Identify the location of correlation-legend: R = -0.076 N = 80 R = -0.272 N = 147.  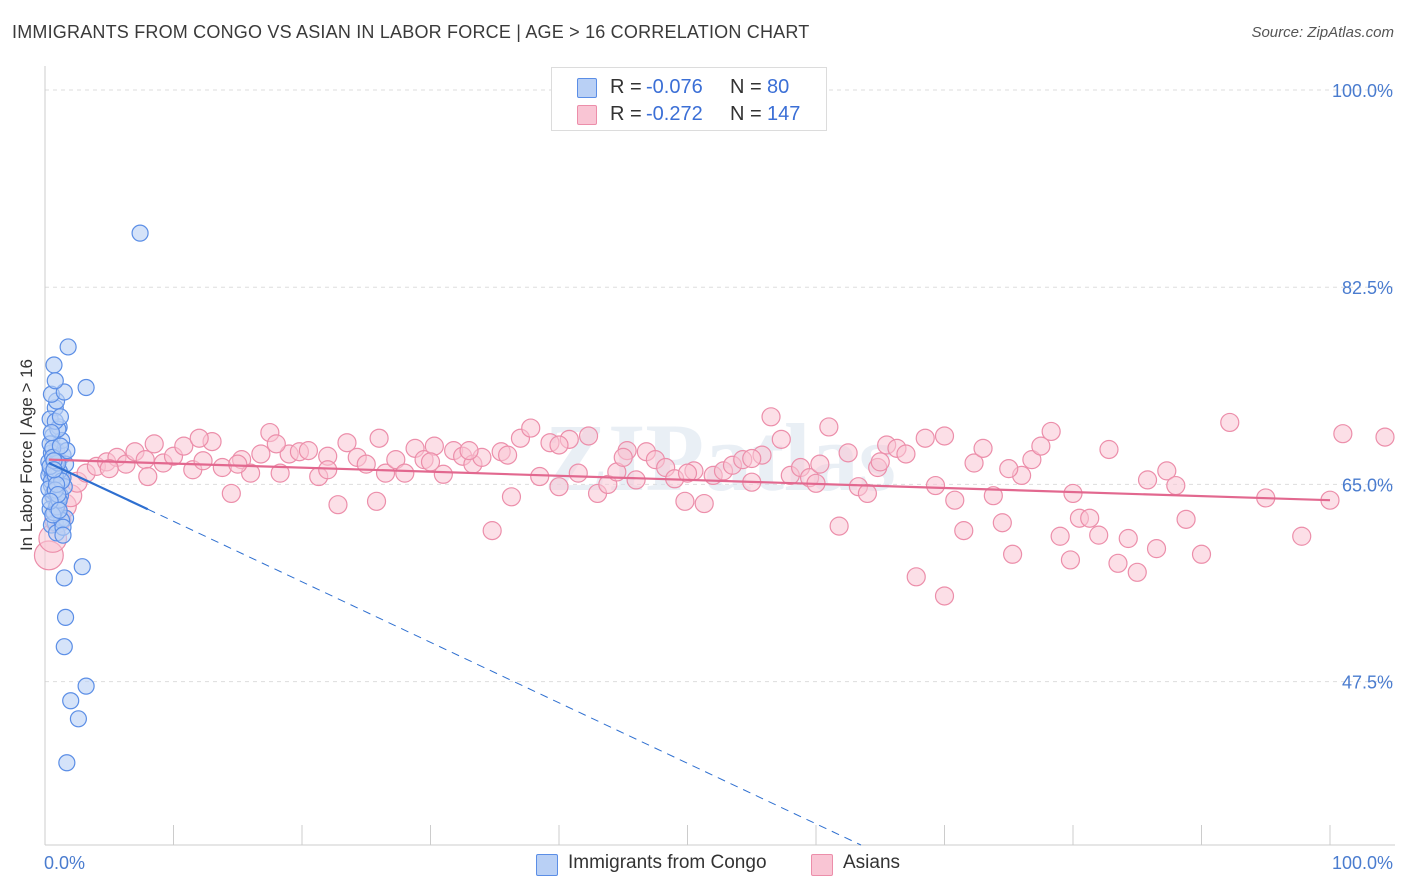
(689, 99).